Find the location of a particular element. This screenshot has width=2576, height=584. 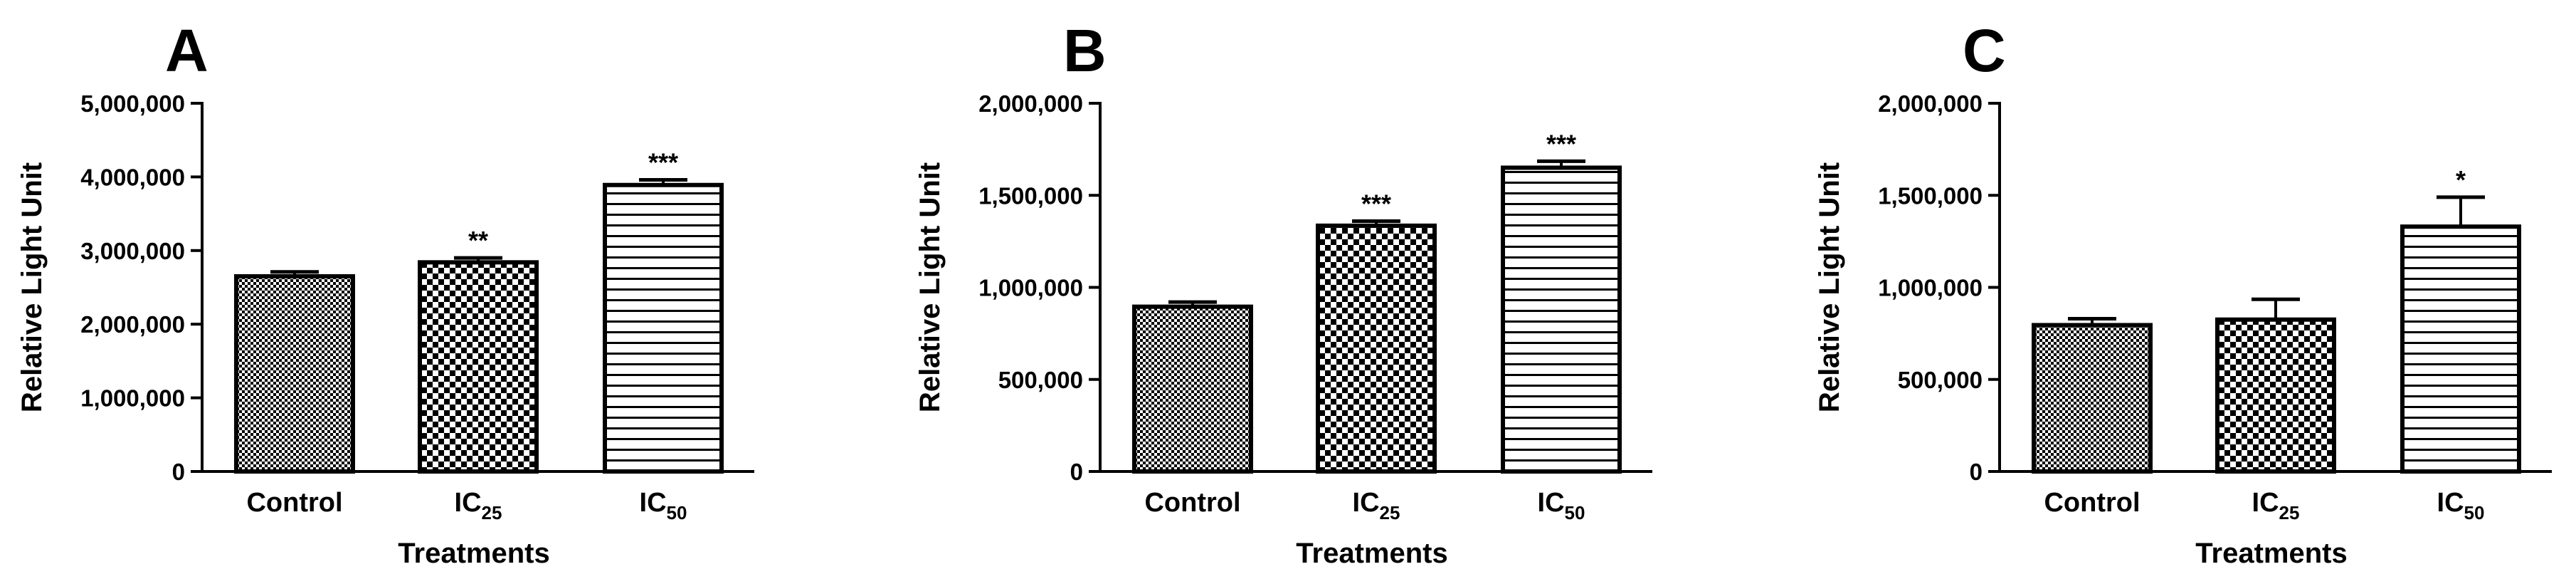

y-tick-label: 3,000,000 is located at coordinates (132, 251).